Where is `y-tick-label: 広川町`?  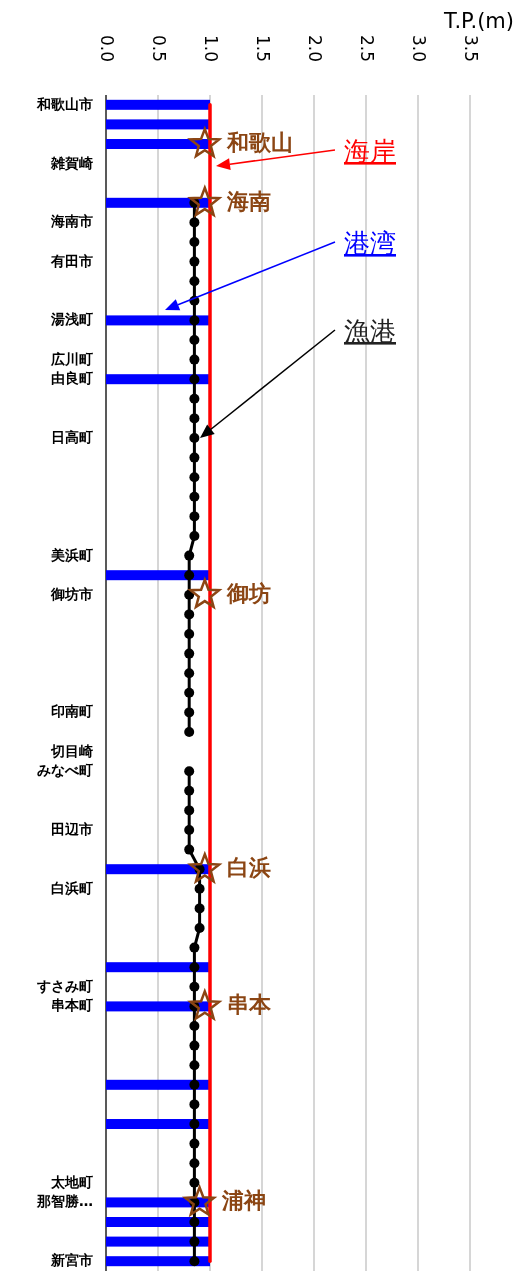
y-tick-label: 広川町 is located at coordinates (71, 358).